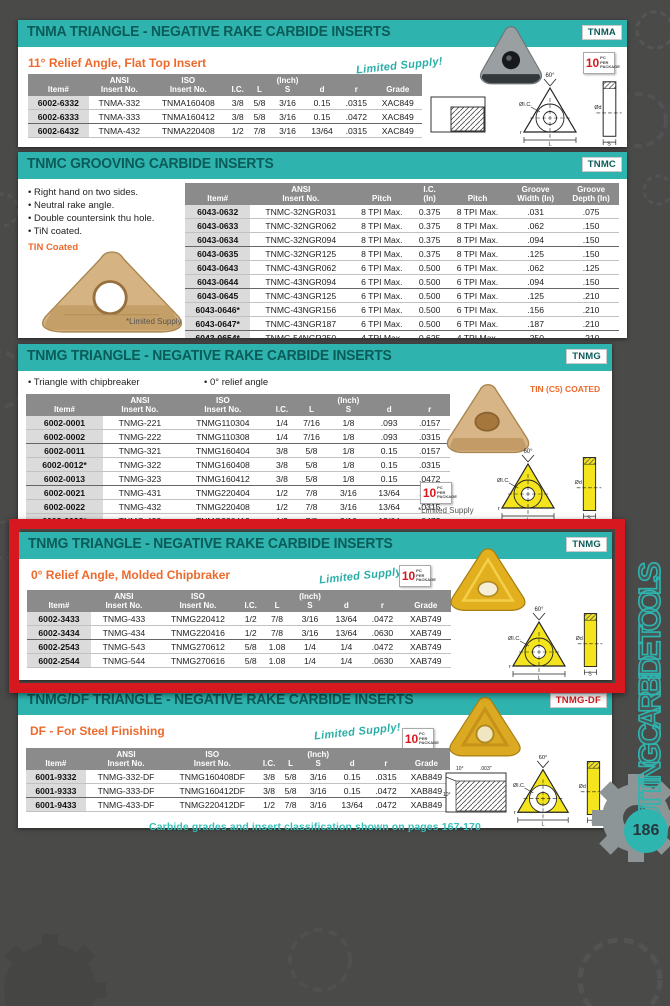  I want to click on table-cell: TNMC-32NGR031, so click(301, 212).